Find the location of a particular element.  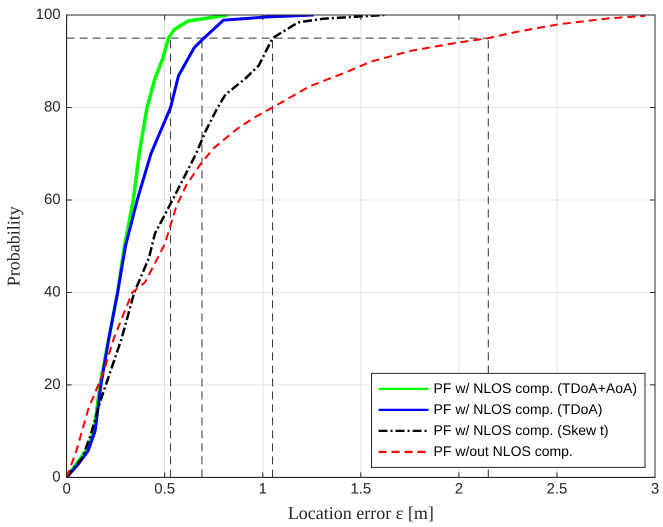

x-tick-label: 0.5 is located at coordinates (165, 489).